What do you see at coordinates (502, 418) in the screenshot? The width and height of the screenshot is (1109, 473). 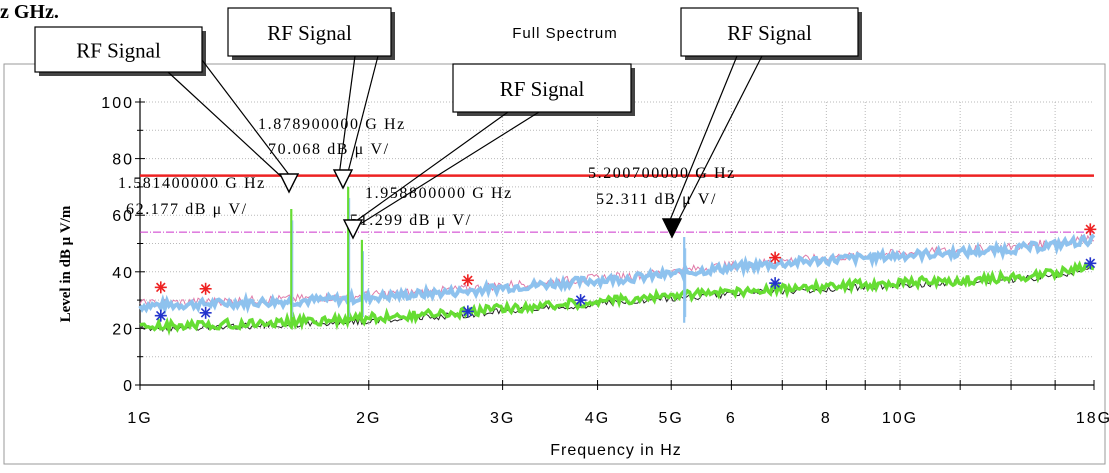 I see `x-tick-label: 3G` at bounding box center [502, 418].